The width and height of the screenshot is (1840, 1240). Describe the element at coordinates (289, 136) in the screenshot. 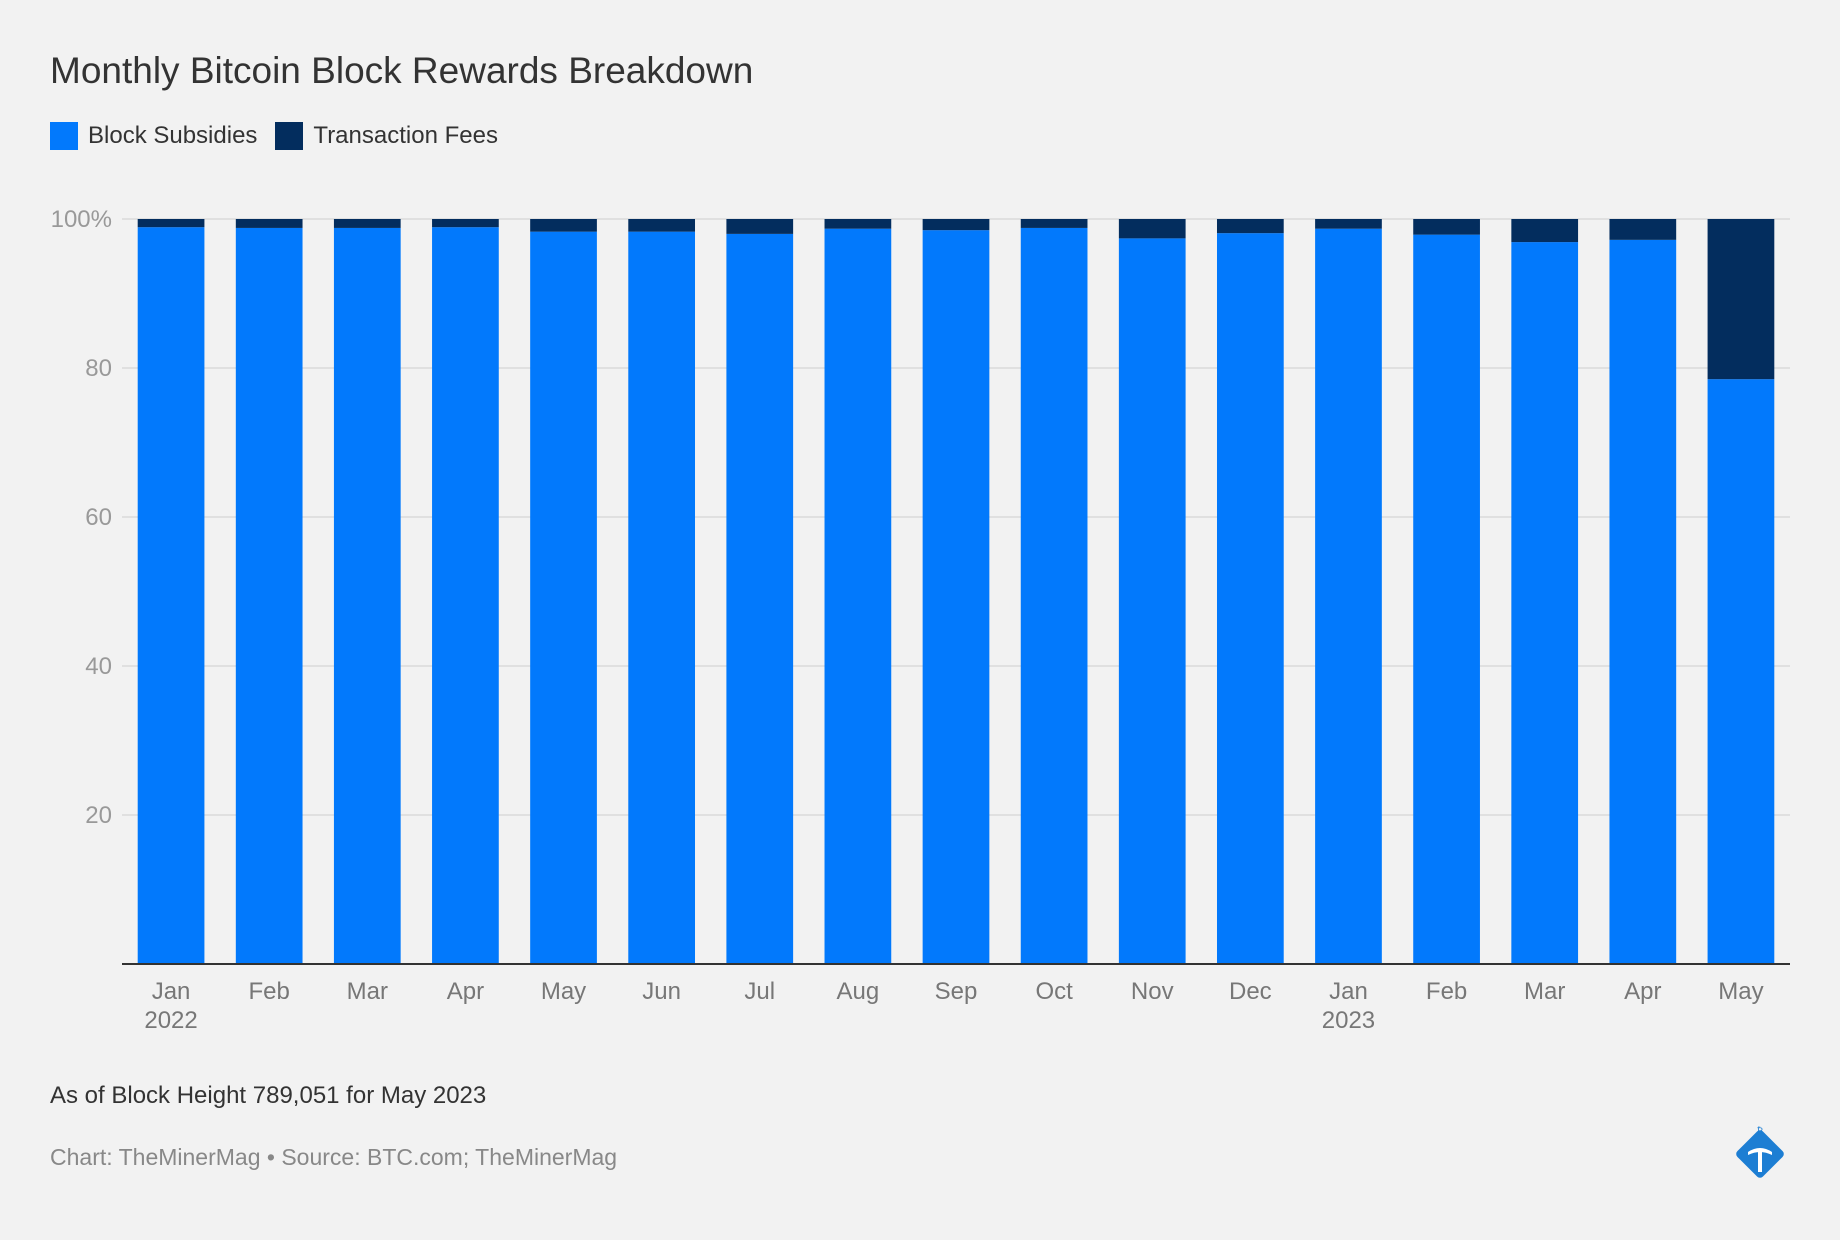

I see `legend-swatch-fees` at that location.